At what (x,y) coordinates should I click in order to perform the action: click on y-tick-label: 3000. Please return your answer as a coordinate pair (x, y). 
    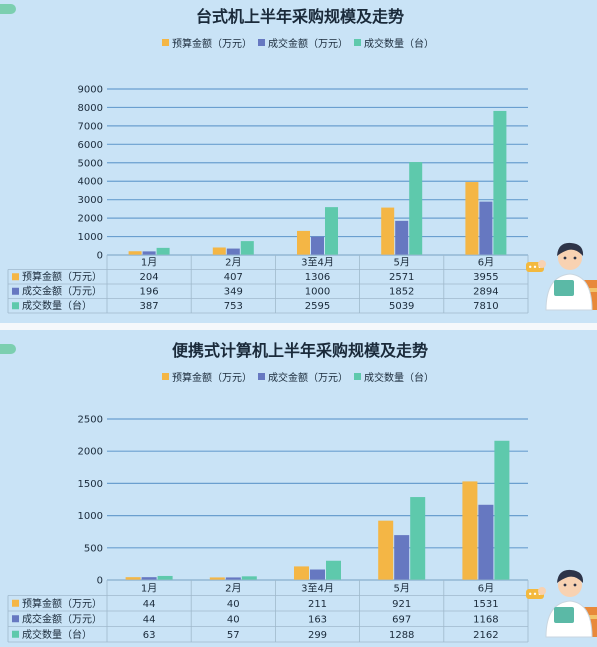
    Looking at the image, I should click on (90, 200).